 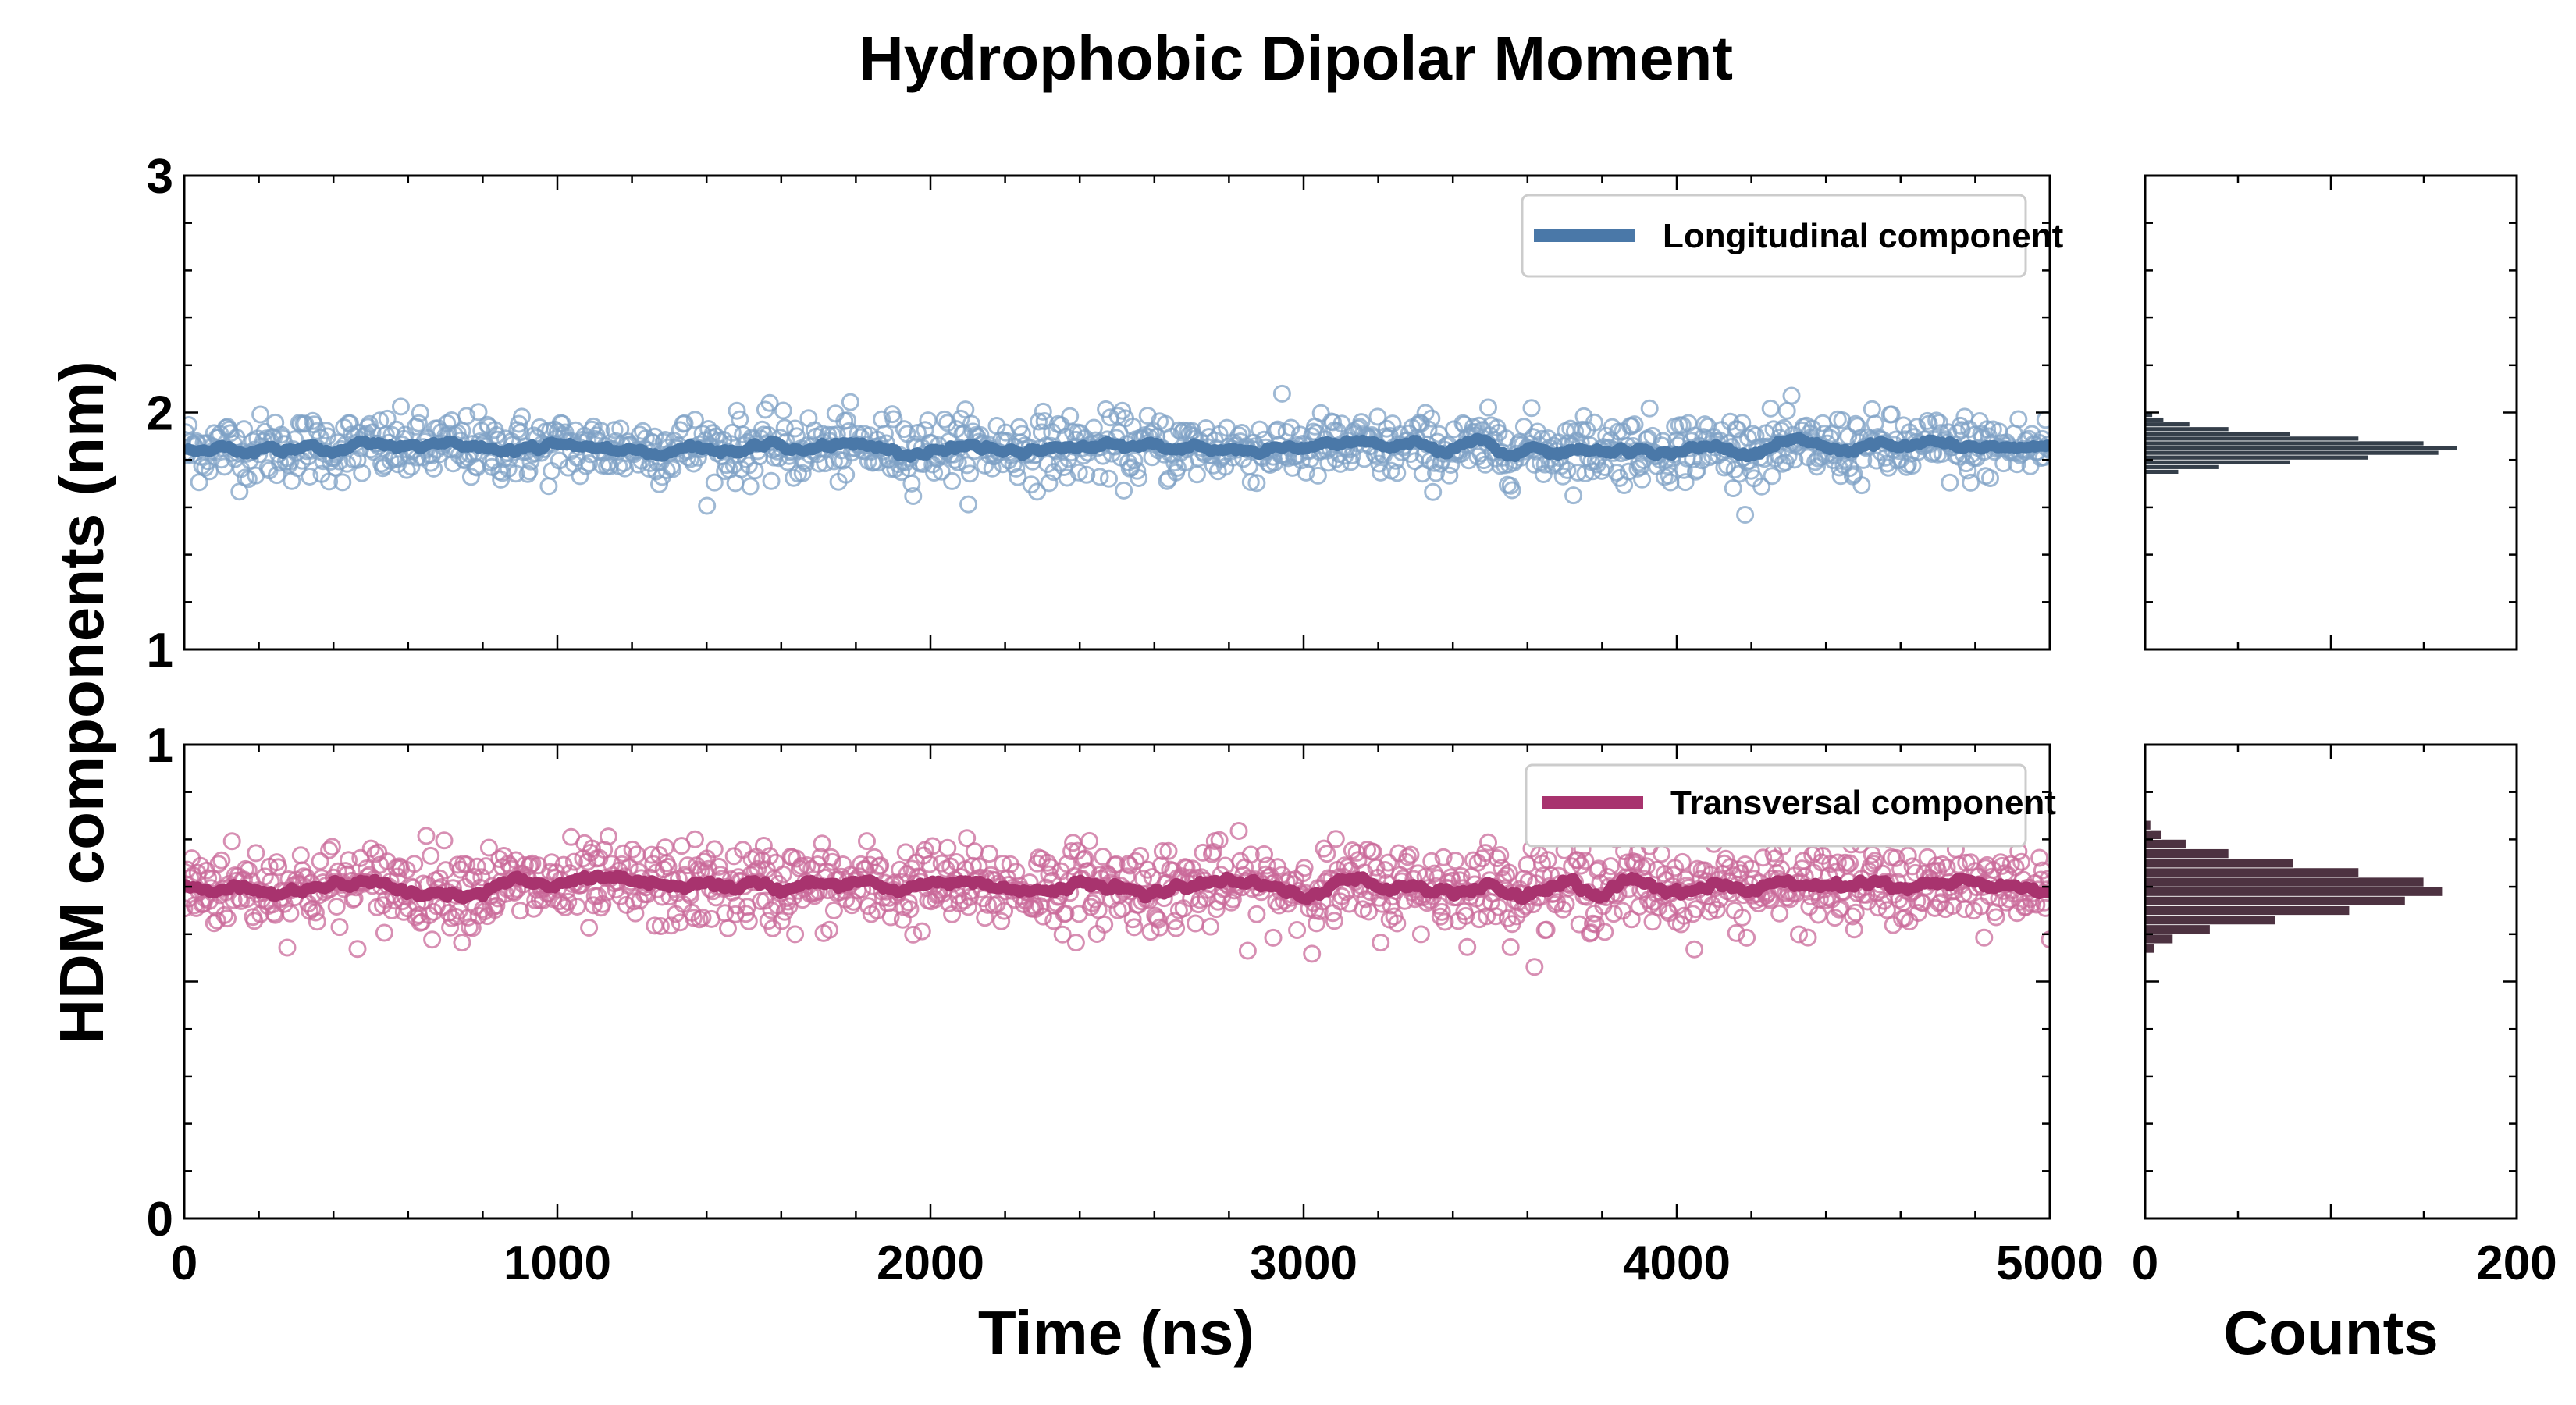 What do you see at coordinates (1117, 447) in the screenshot?
I see `longitudinal-running-average` at bounding box center [1117, 447].